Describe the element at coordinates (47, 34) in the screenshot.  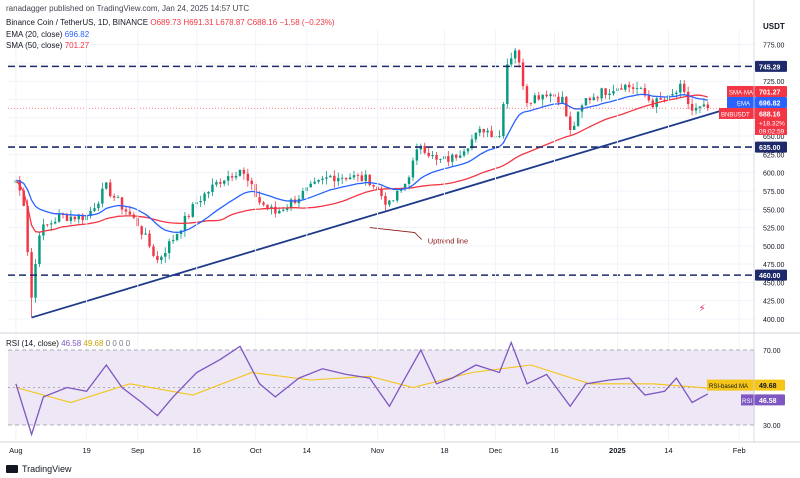
I see `ema-legend: EMA (20, close) 696.82` at that location.